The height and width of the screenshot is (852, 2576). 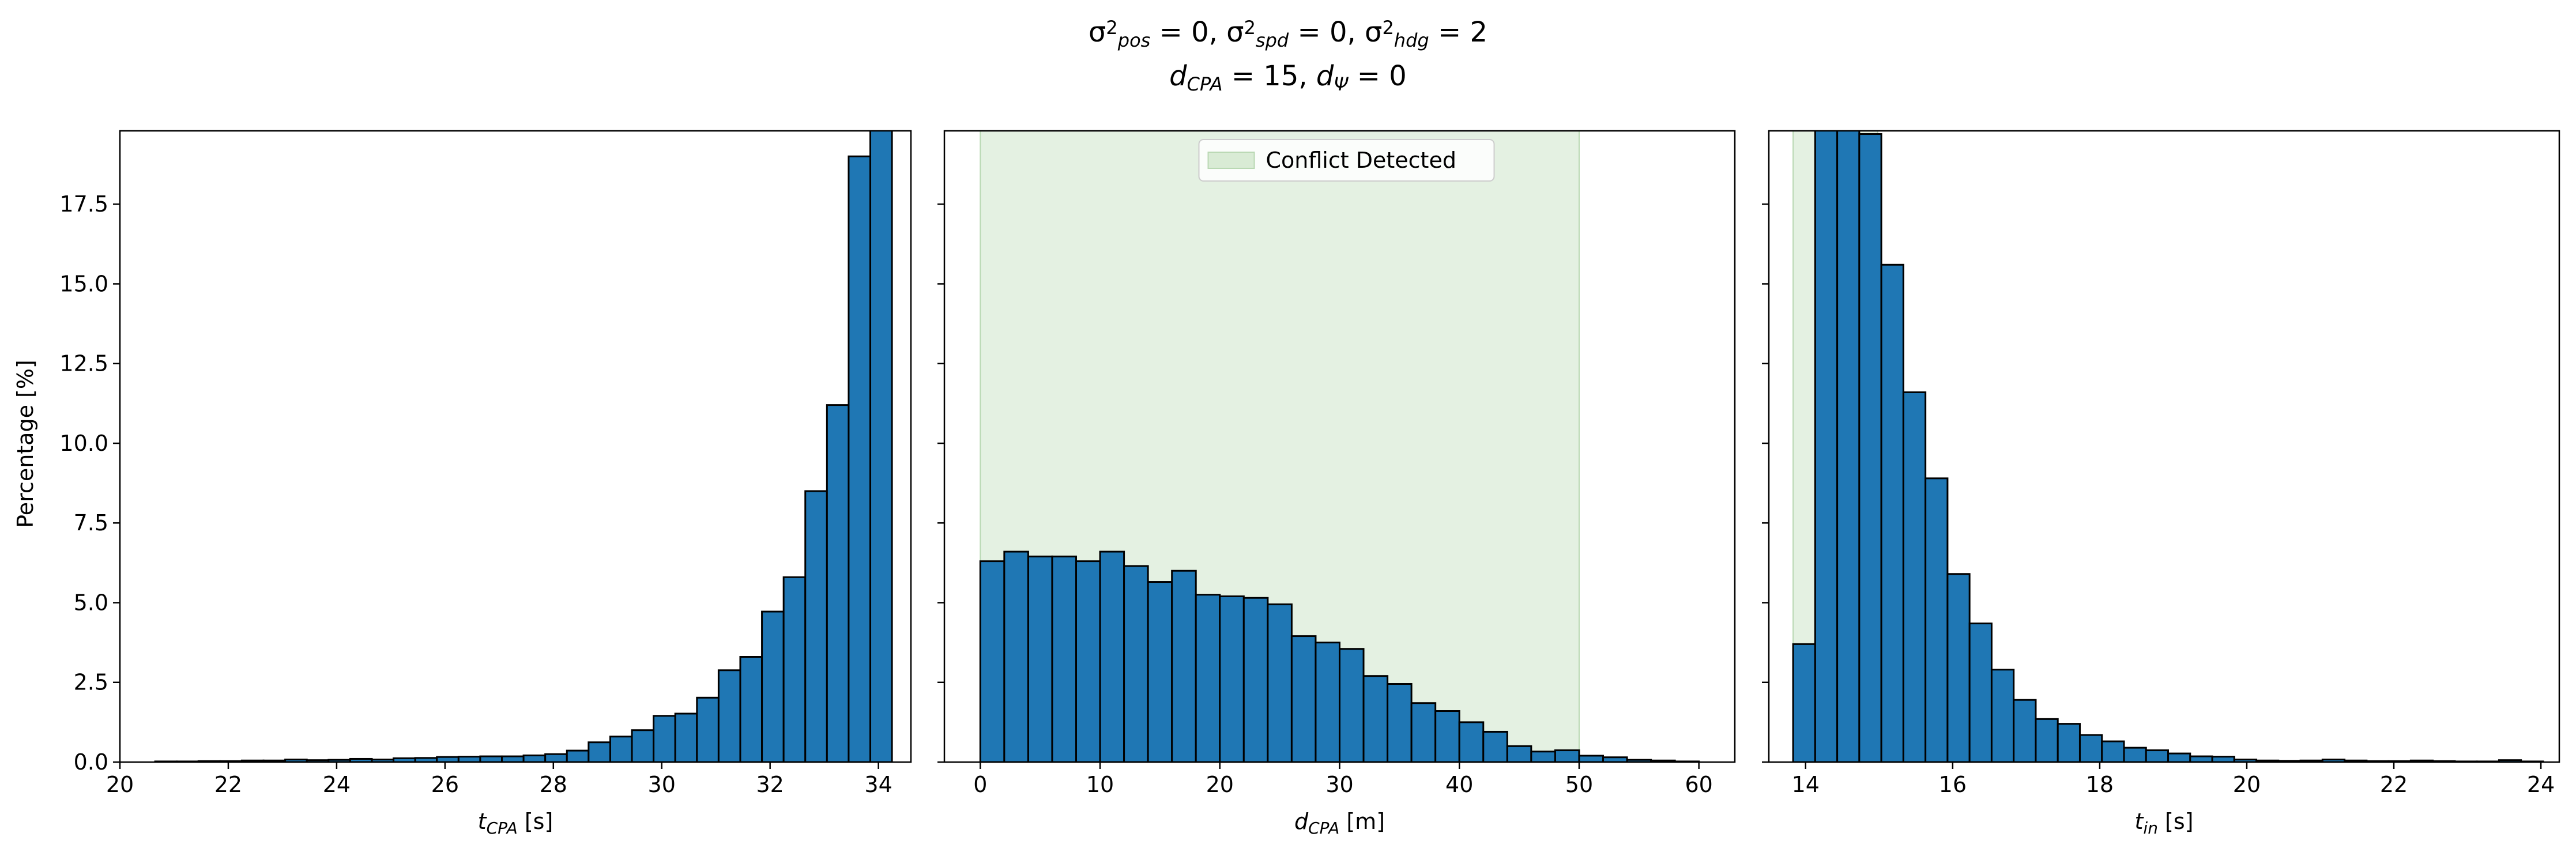 What do you see at coordinates (1361, 160) in the screenshot?
I see `legend-label: Conflict Detected` at bounding box center [1361, 160].